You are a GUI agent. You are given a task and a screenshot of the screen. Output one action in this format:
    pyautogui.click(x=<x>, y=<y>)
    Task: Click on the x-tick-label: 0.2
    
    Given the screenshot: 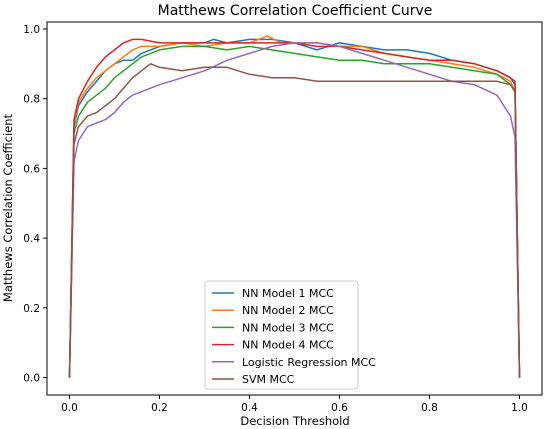 What is the action you would take?
    pyautogui.click(x=159, y=408)
    